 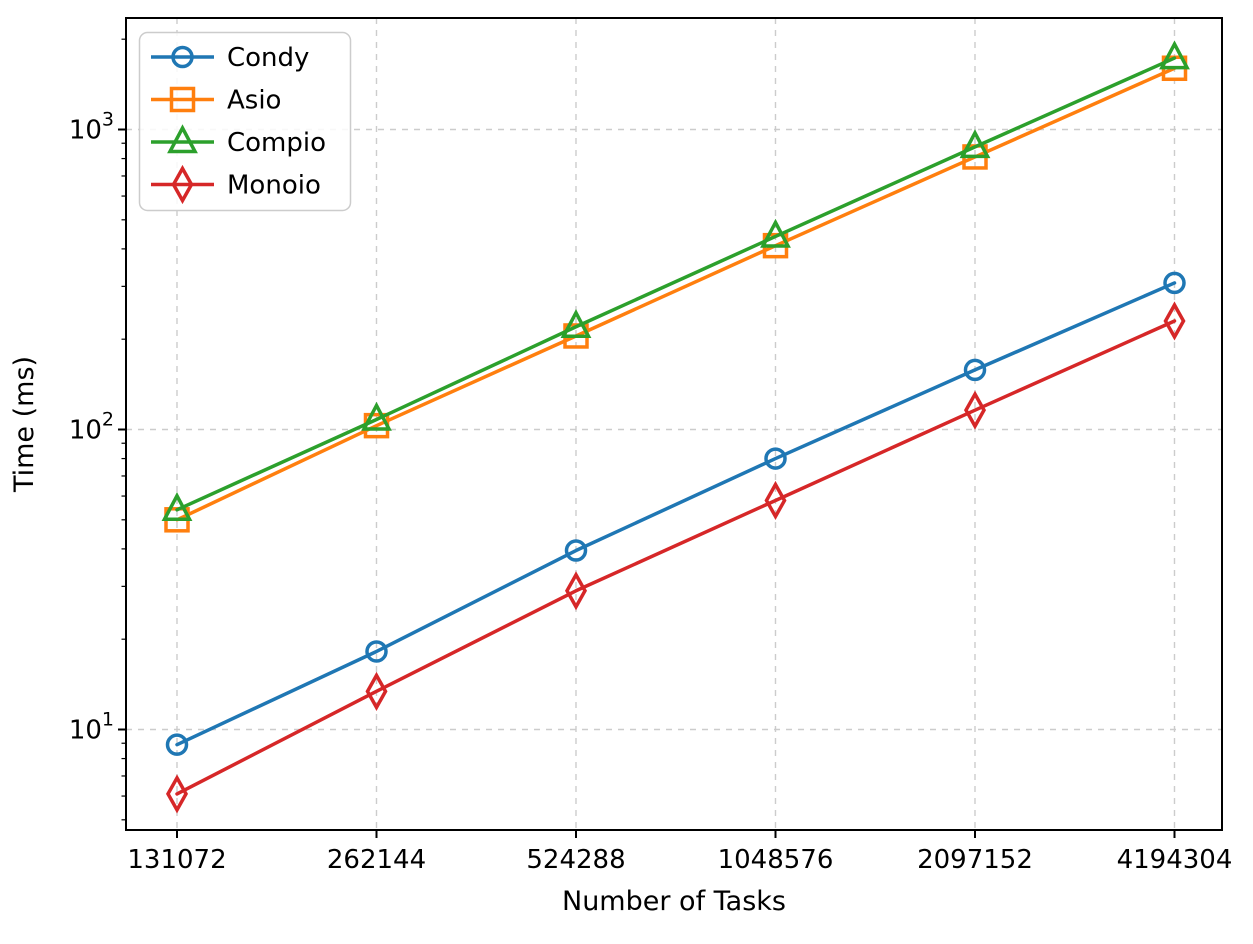 What do you see at coordinates (575, 860) in the screenshot?
I see `x-tick-label: 524288` at bounding box center [575, 860].